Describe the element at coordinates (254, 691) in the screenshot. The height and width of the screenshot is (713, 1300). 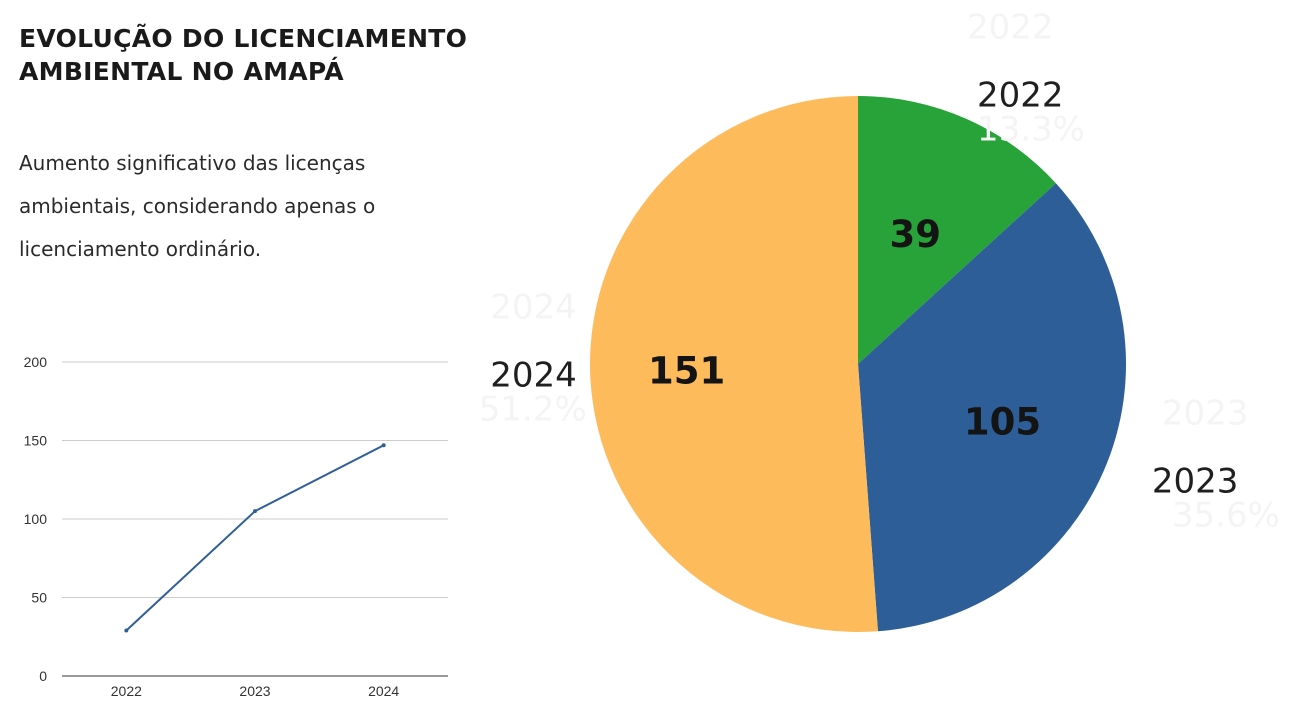
I see `x-tick-label: 2023` at that location.